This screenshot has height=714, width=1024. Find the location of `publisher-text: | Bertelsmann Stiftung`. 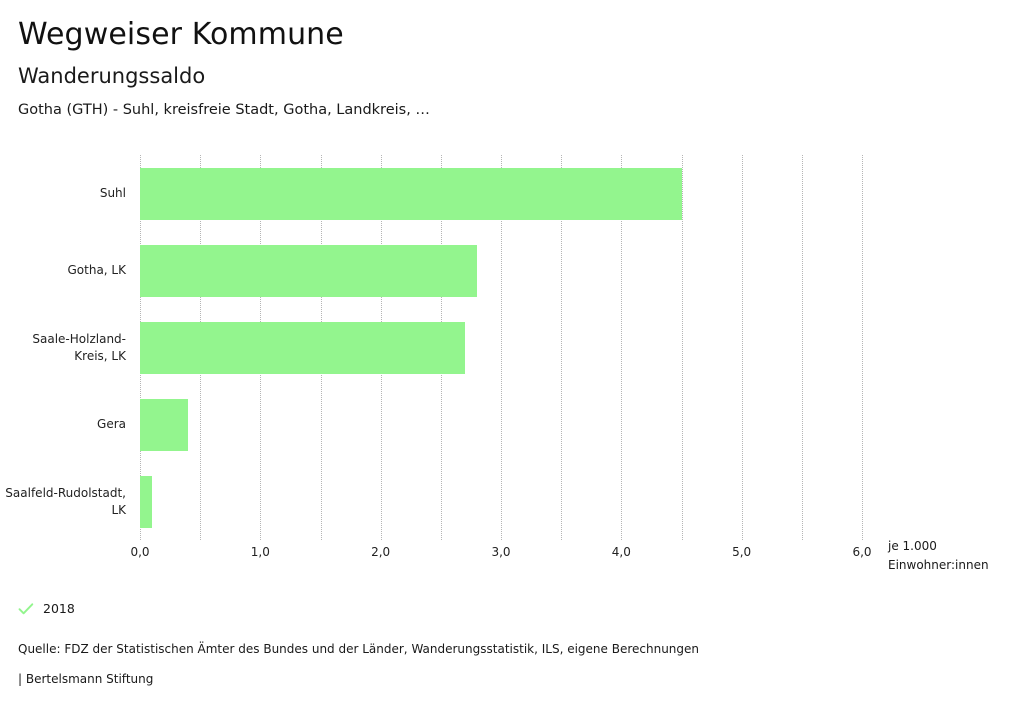

publisher-text: | Bertelsmann Stiftung is located at coordinates (86, 679).